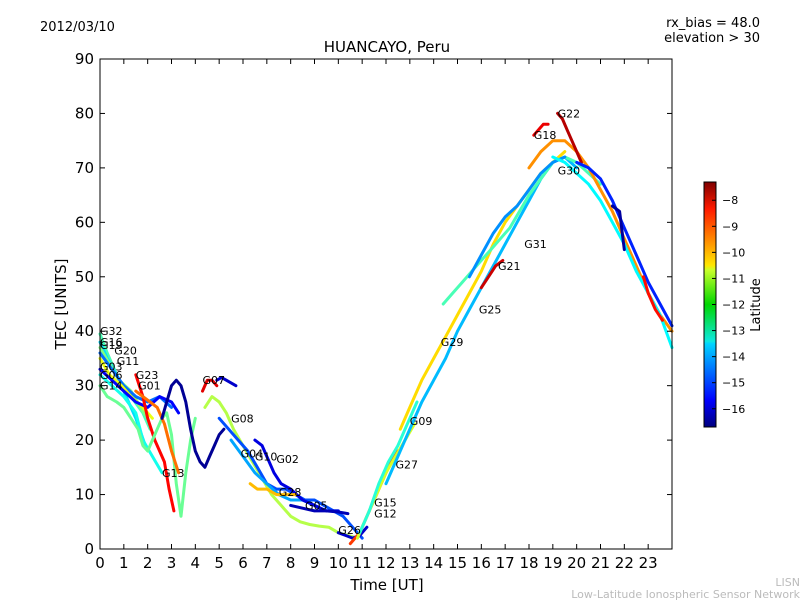 The height and width of the screenshot is (600, 800). What do you see at coordinates (290, 500) in the screenshot?
I see `data-point-g10` at bounding box center [290, 500].